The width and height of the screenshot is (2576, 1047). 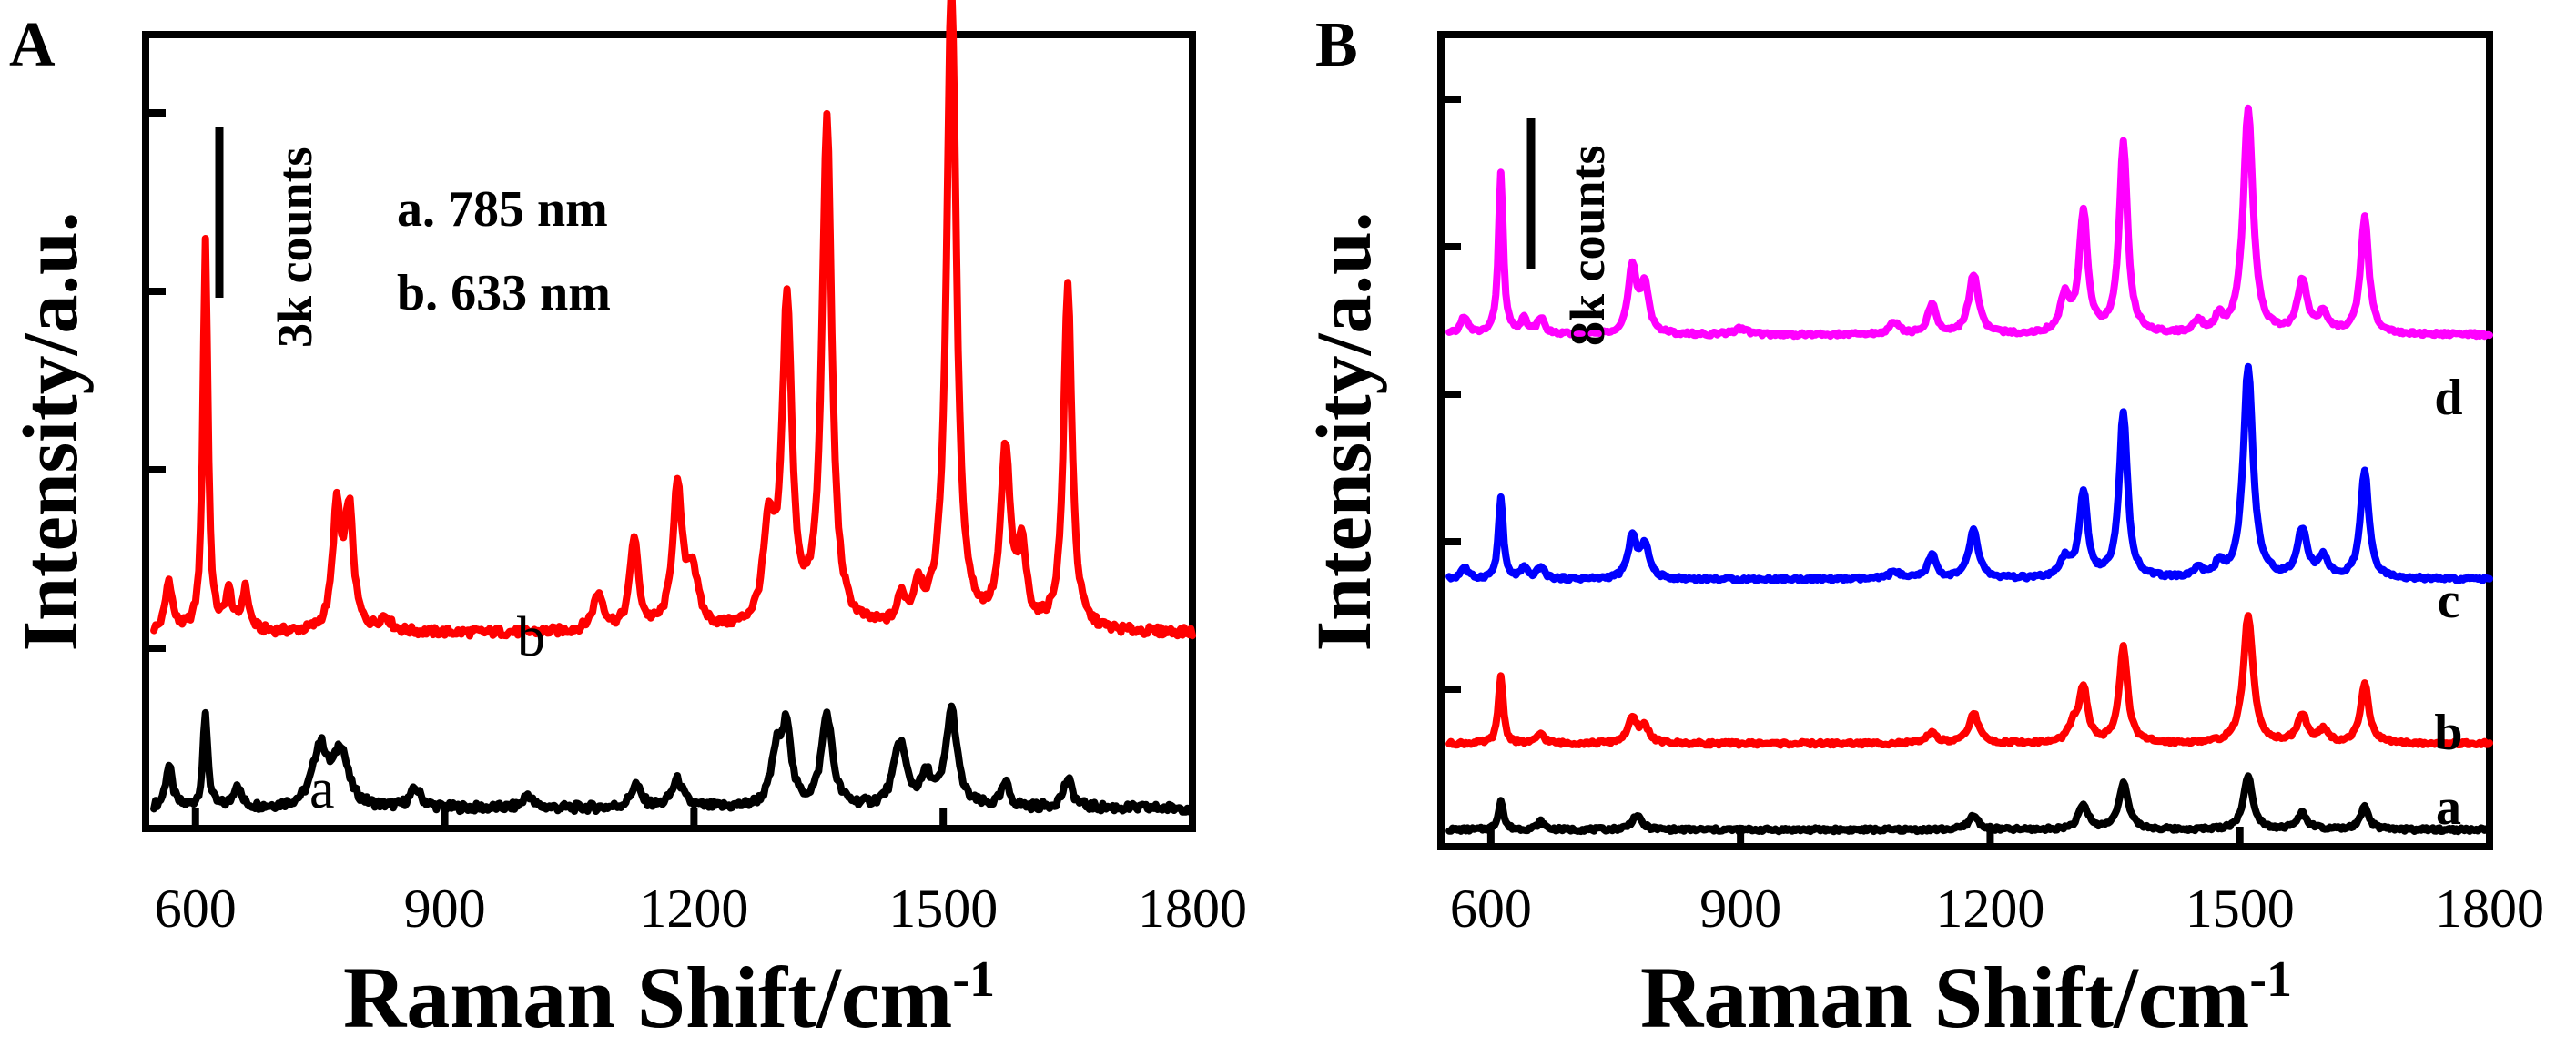 What do you see at coordinates (2448, 807) in the screenshot?
I see `panel-b-series-label-a: a` at bounding box center [2448, 807].